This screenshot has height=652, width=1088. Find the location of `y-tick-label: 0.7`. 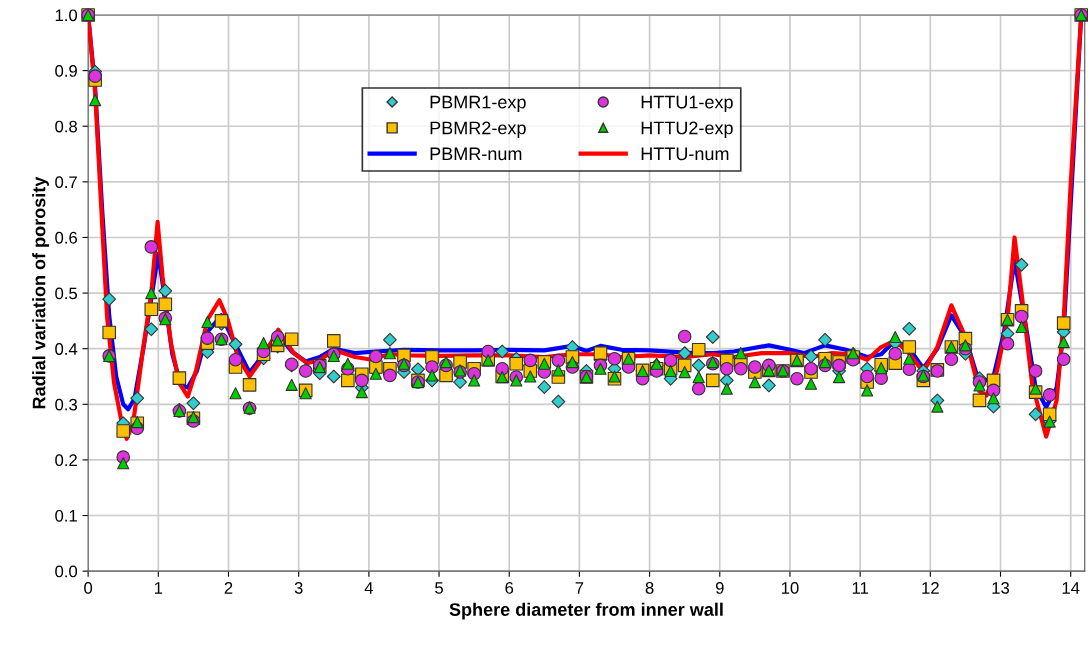

y-tick-label: 0.7 is located at coordinates (66, 182).